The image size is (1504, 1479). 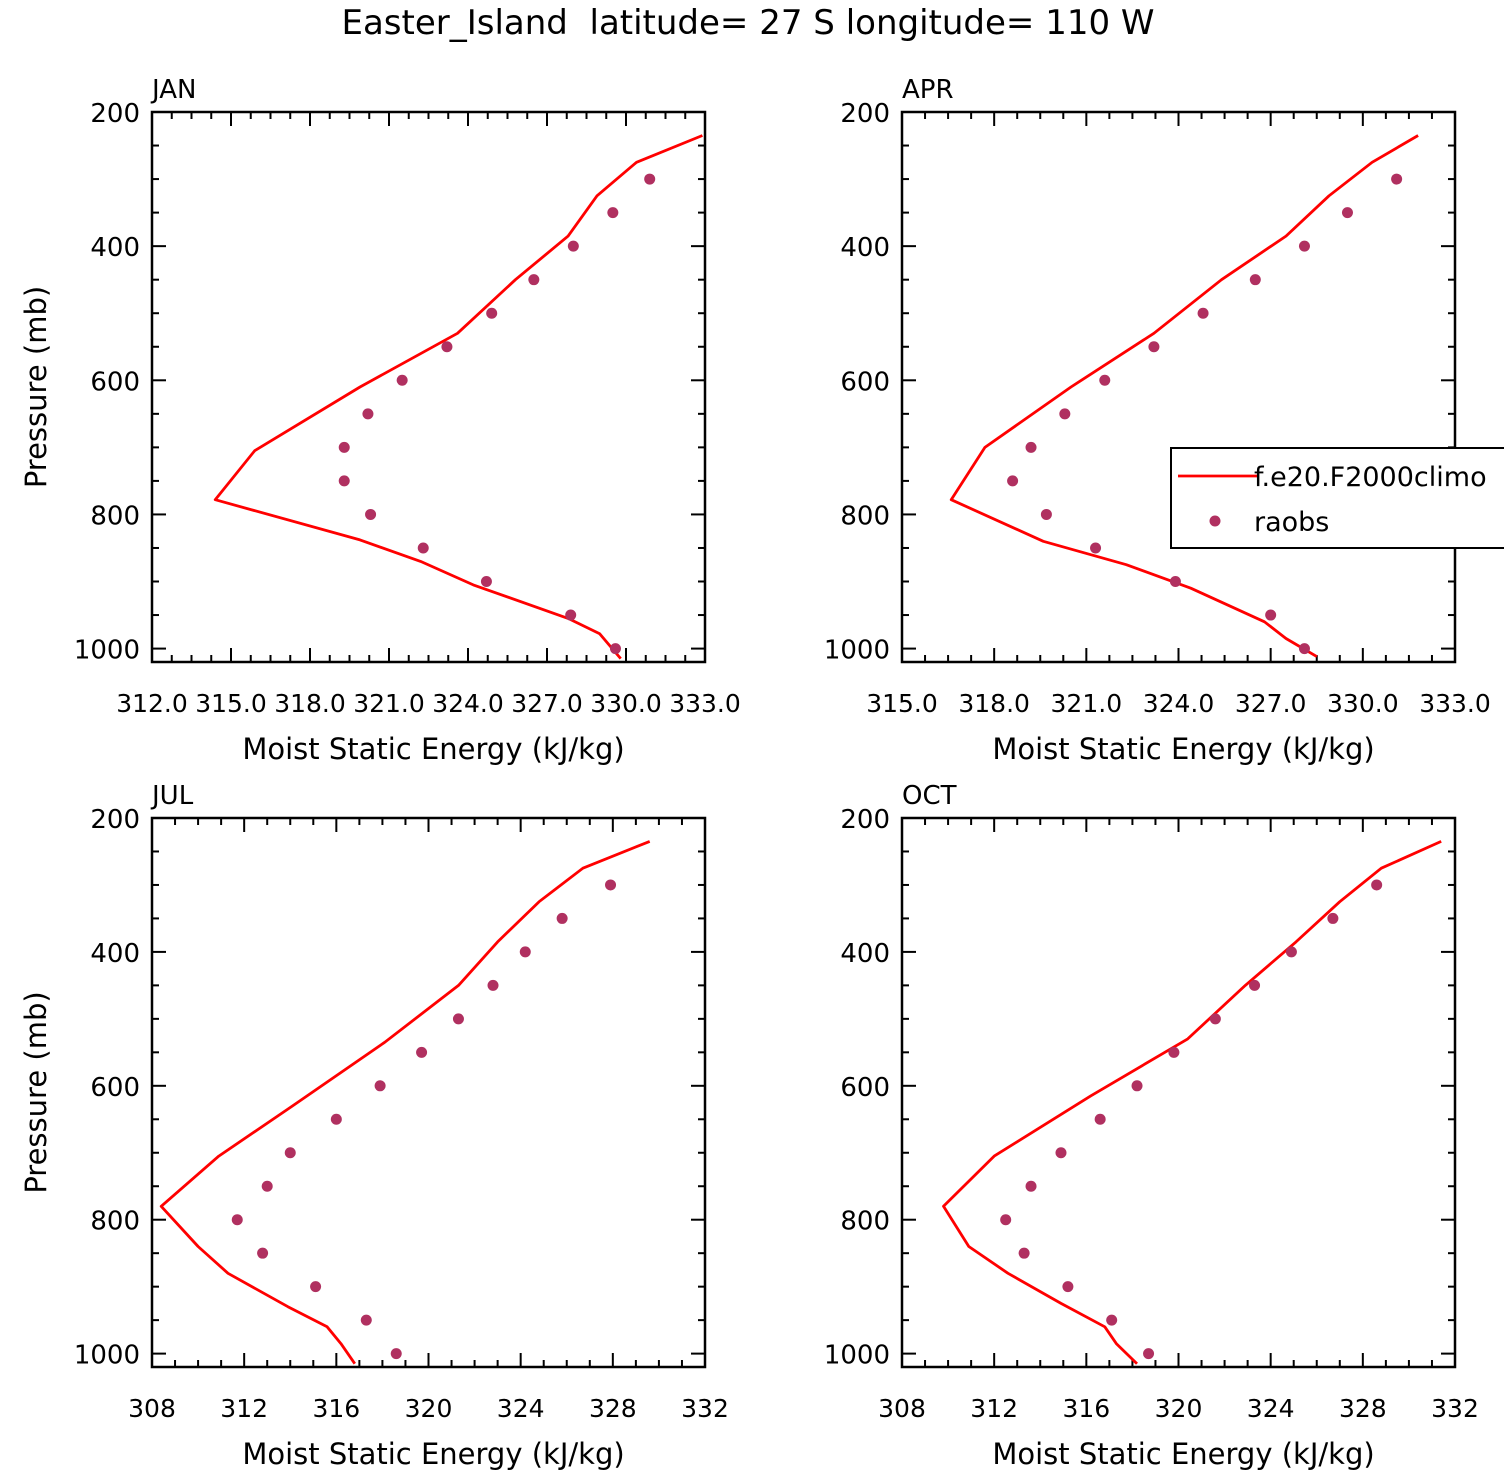 What do you see at coordinates (172, 796) in the screenshot?
I see `panel-label: JUL` at bounding box center [172, 796].